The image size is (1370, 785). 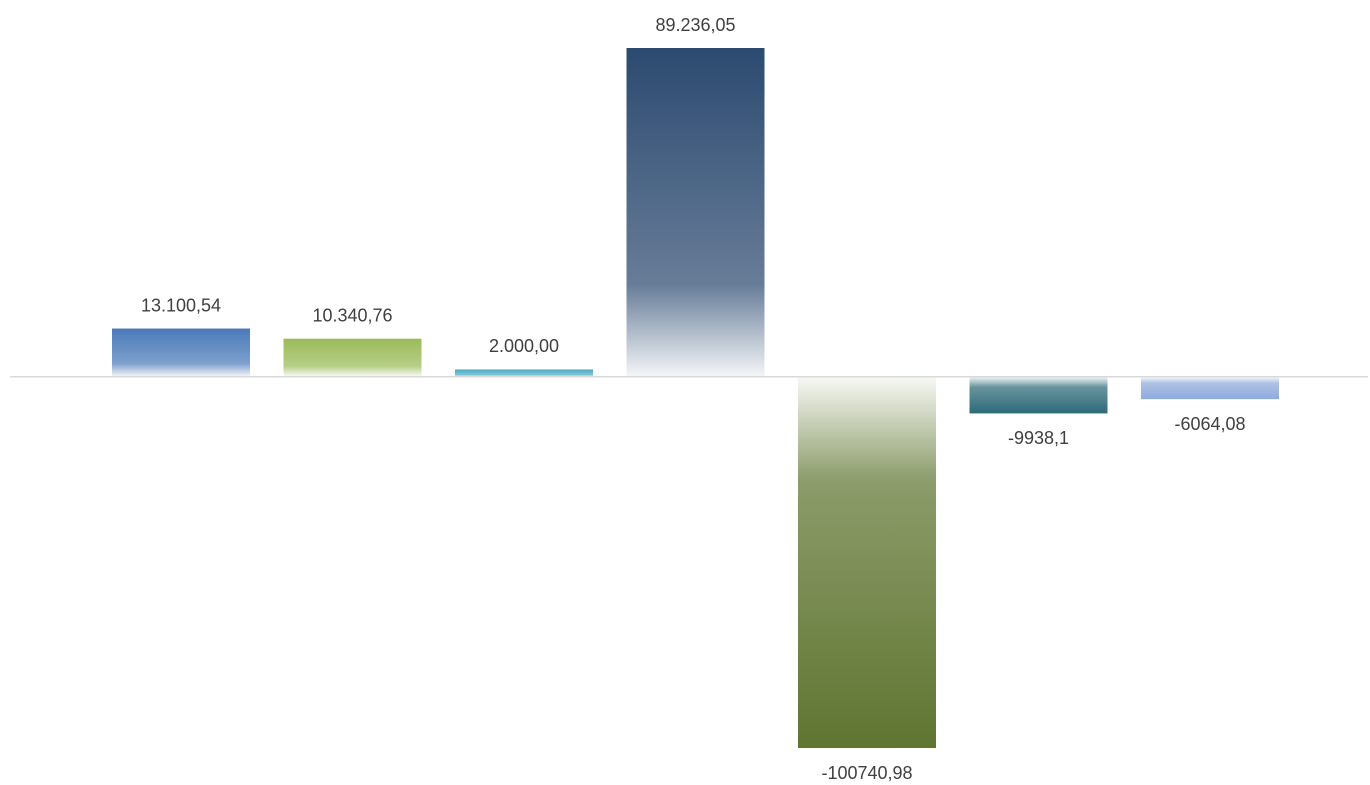 I want to click on data-label: 10.340,76, so click(x=352, y=315).